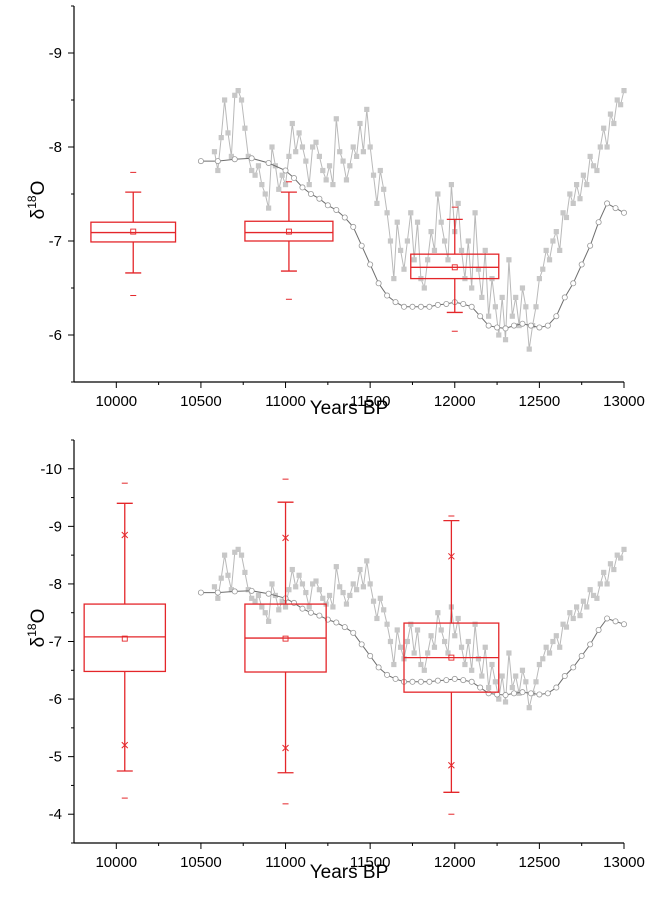 The width and height of the screenshot is (652, 907). I want to click on x-mark-low, so click(285, 748).